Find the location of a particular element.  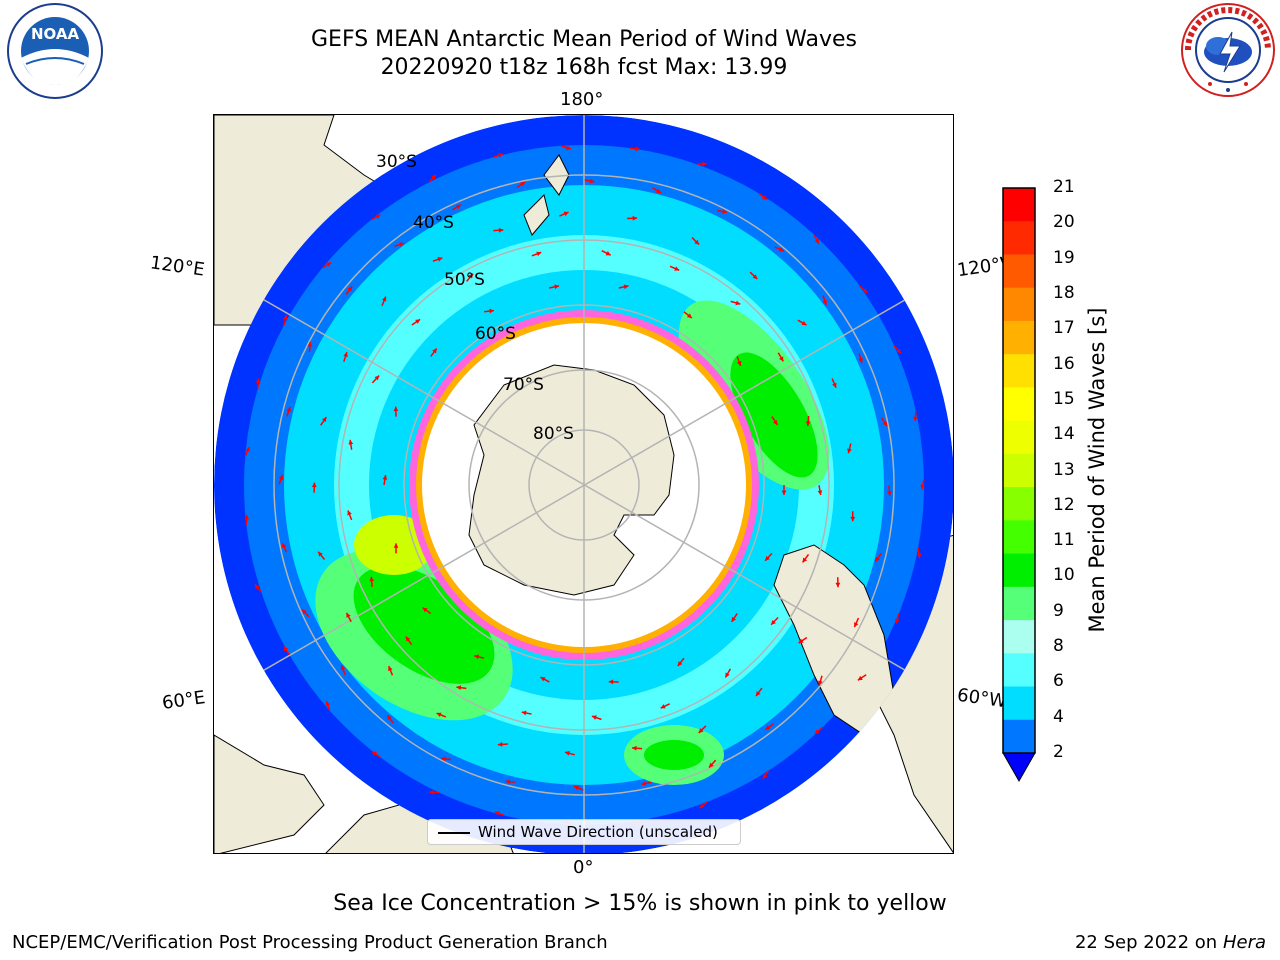

noaa-logo-text: NOAA is located at coordinates (55, 34).